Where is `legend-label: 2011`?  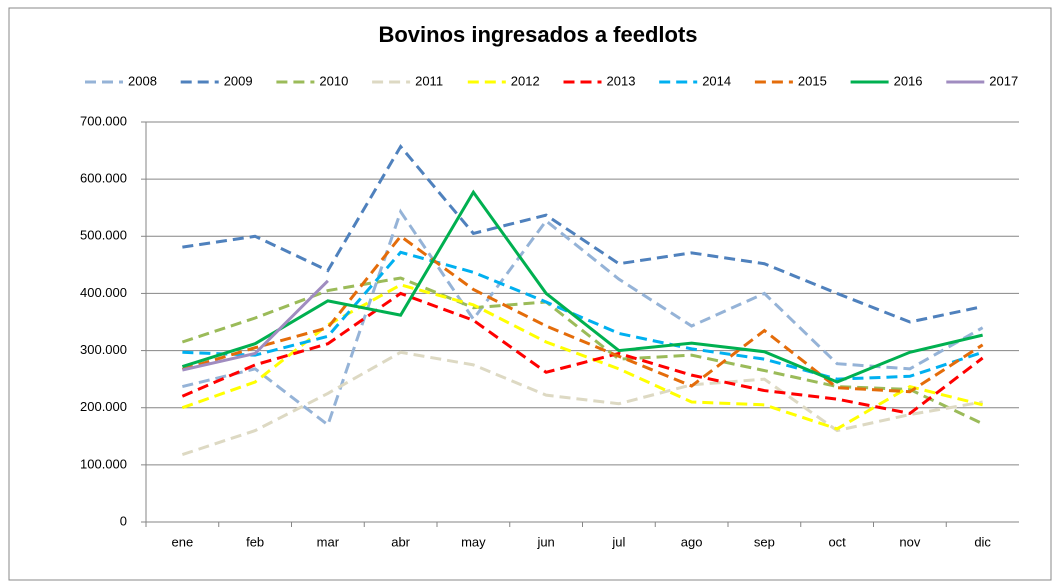
legend-label: 2011 is located at coordinates (429, 80).